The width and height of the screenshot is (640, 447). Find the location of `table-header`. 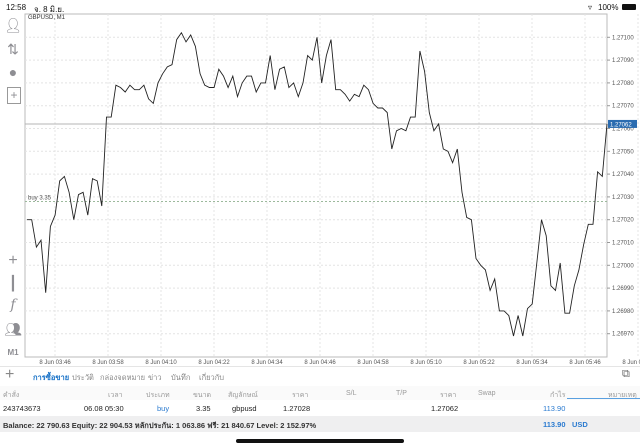

table-header is located at coordinates (320, 393).